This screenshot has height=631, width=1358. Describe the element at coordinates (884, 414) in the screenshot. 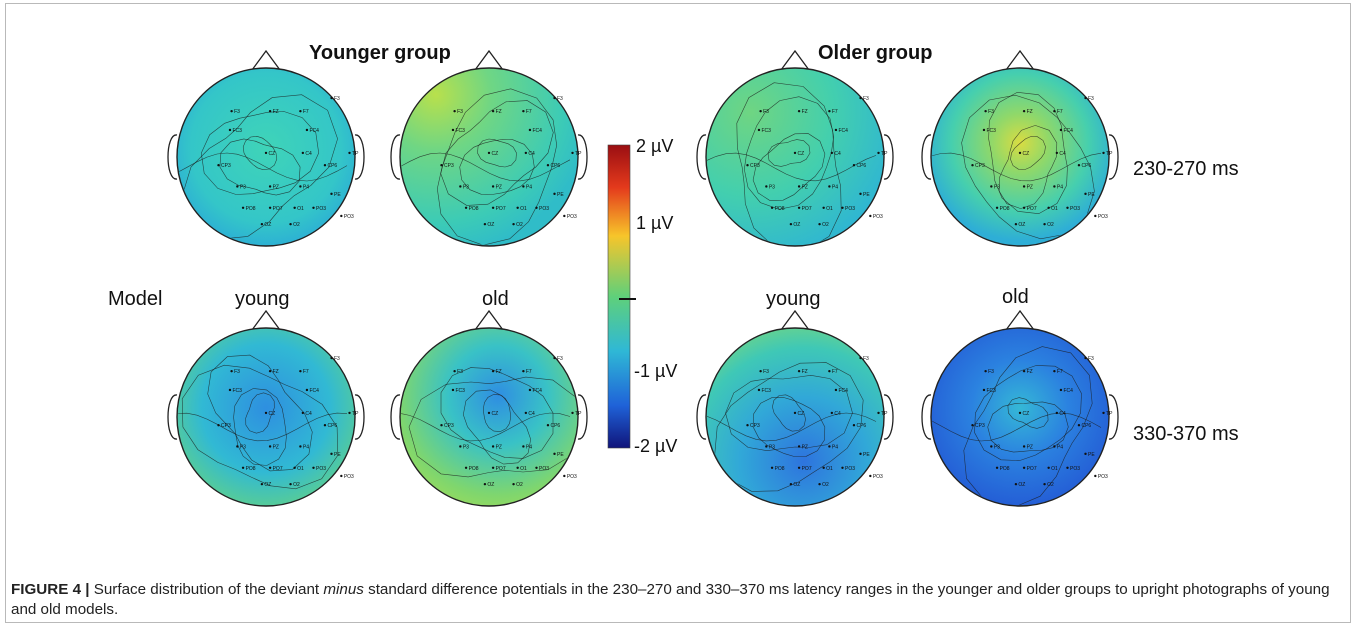

I see `electrode-label: TP` at that location.